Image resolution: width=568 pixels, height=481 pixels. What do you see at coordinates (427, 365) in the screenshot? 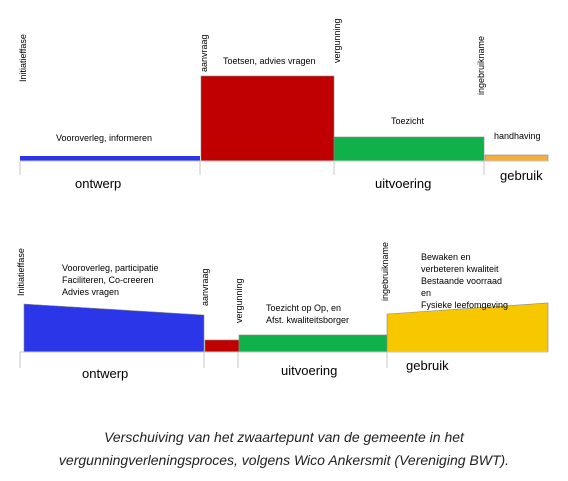
I see `bottom-phase-gebruik: gebruik` at bounding box center [427, 365].